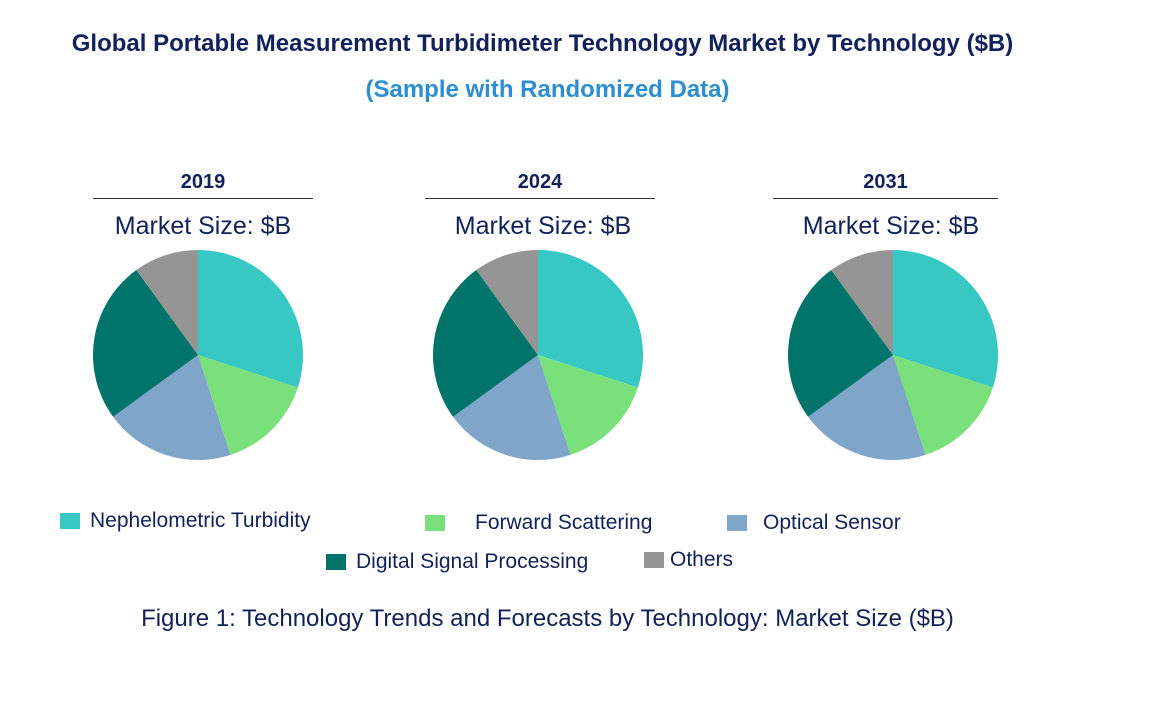 The width and height of the screenshot is (1170, 711). Describe the element at coordinates (832, 522) in the screenshot. I see `legend-label: Optical Sensor` at that location.